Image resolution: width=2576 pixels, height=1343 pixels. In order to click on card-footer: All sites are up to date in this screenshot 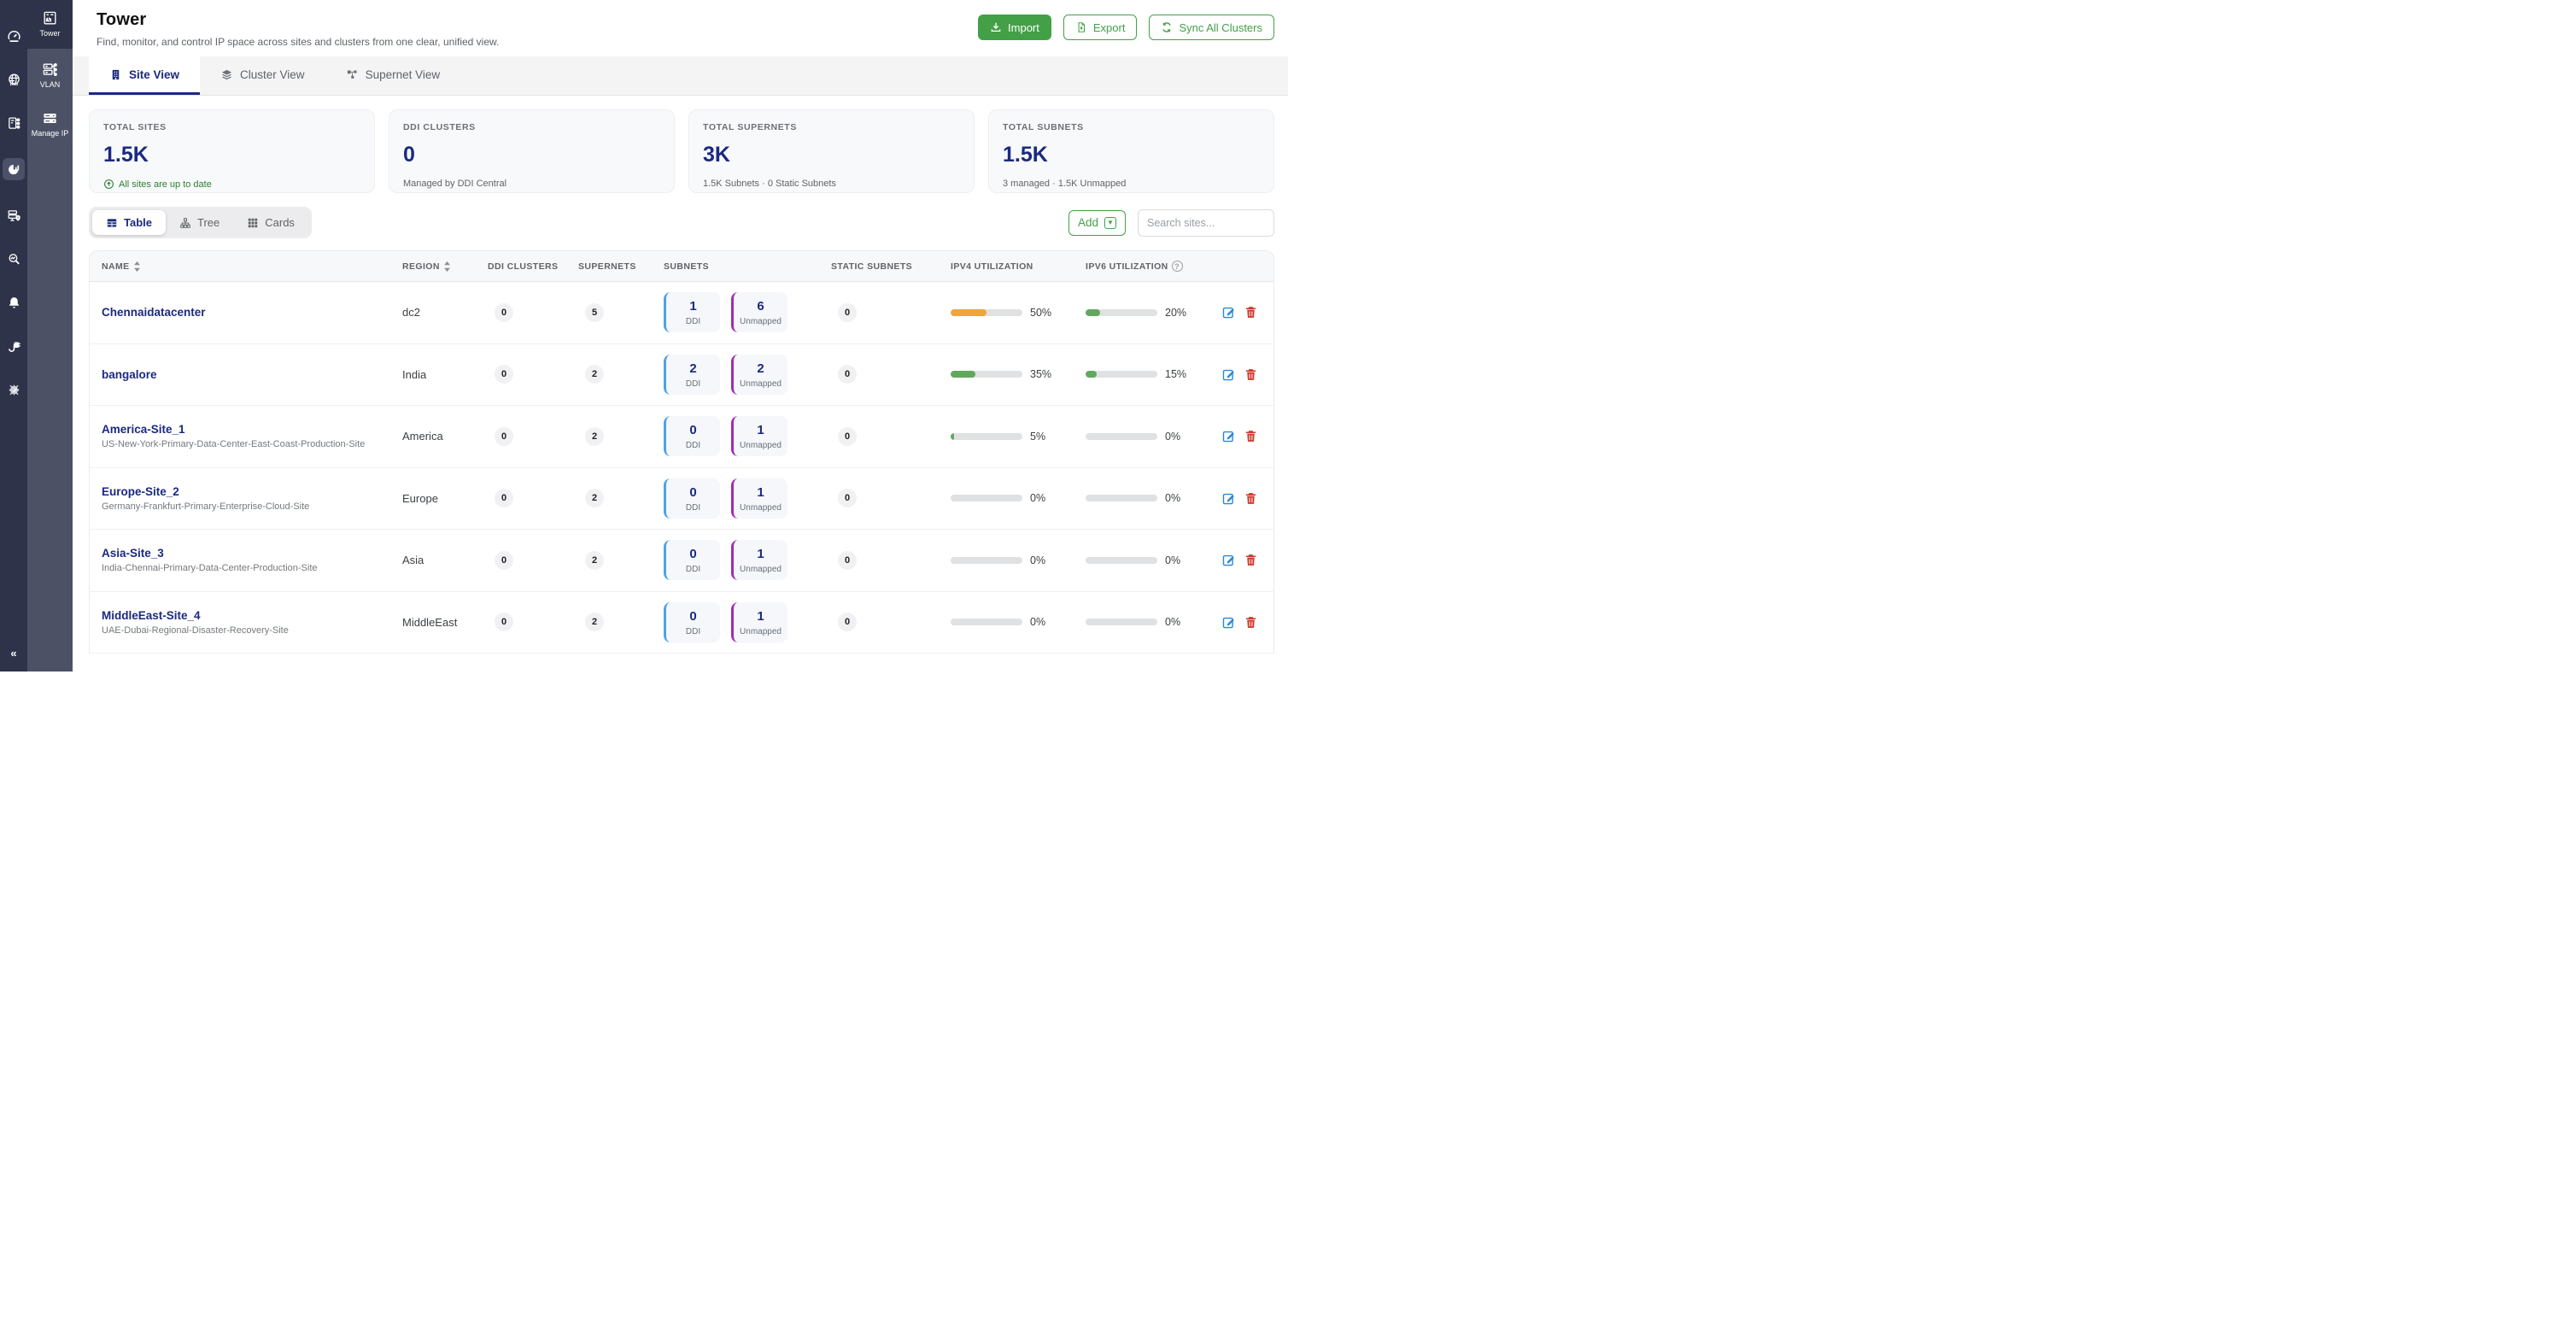, I will do `click(231, 184)`.